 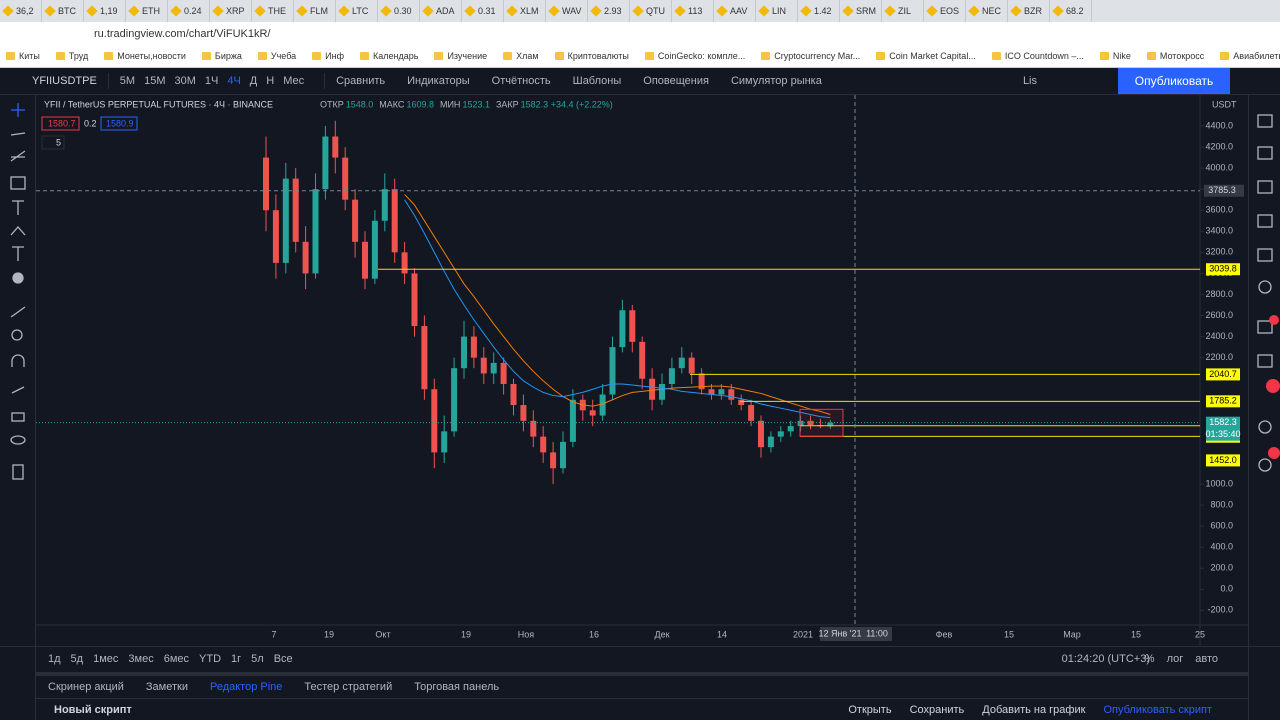 What do you see at coordinates (86, 687) in the screenshot?
I see `panel-tab: Скринер акций` at bounding box center [86, 687].